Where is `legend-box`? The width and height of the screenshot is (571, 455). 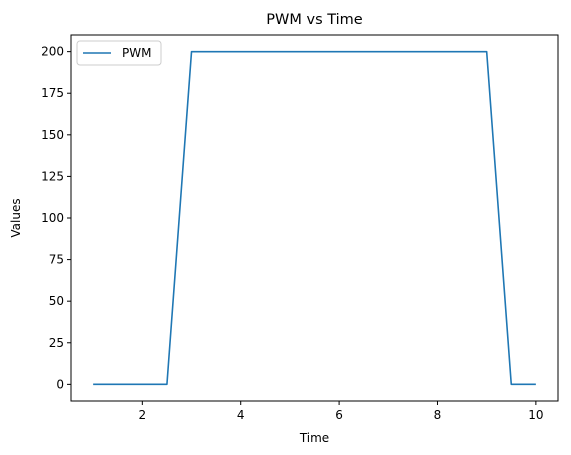
legend-box is located at coordinates (119, 53).